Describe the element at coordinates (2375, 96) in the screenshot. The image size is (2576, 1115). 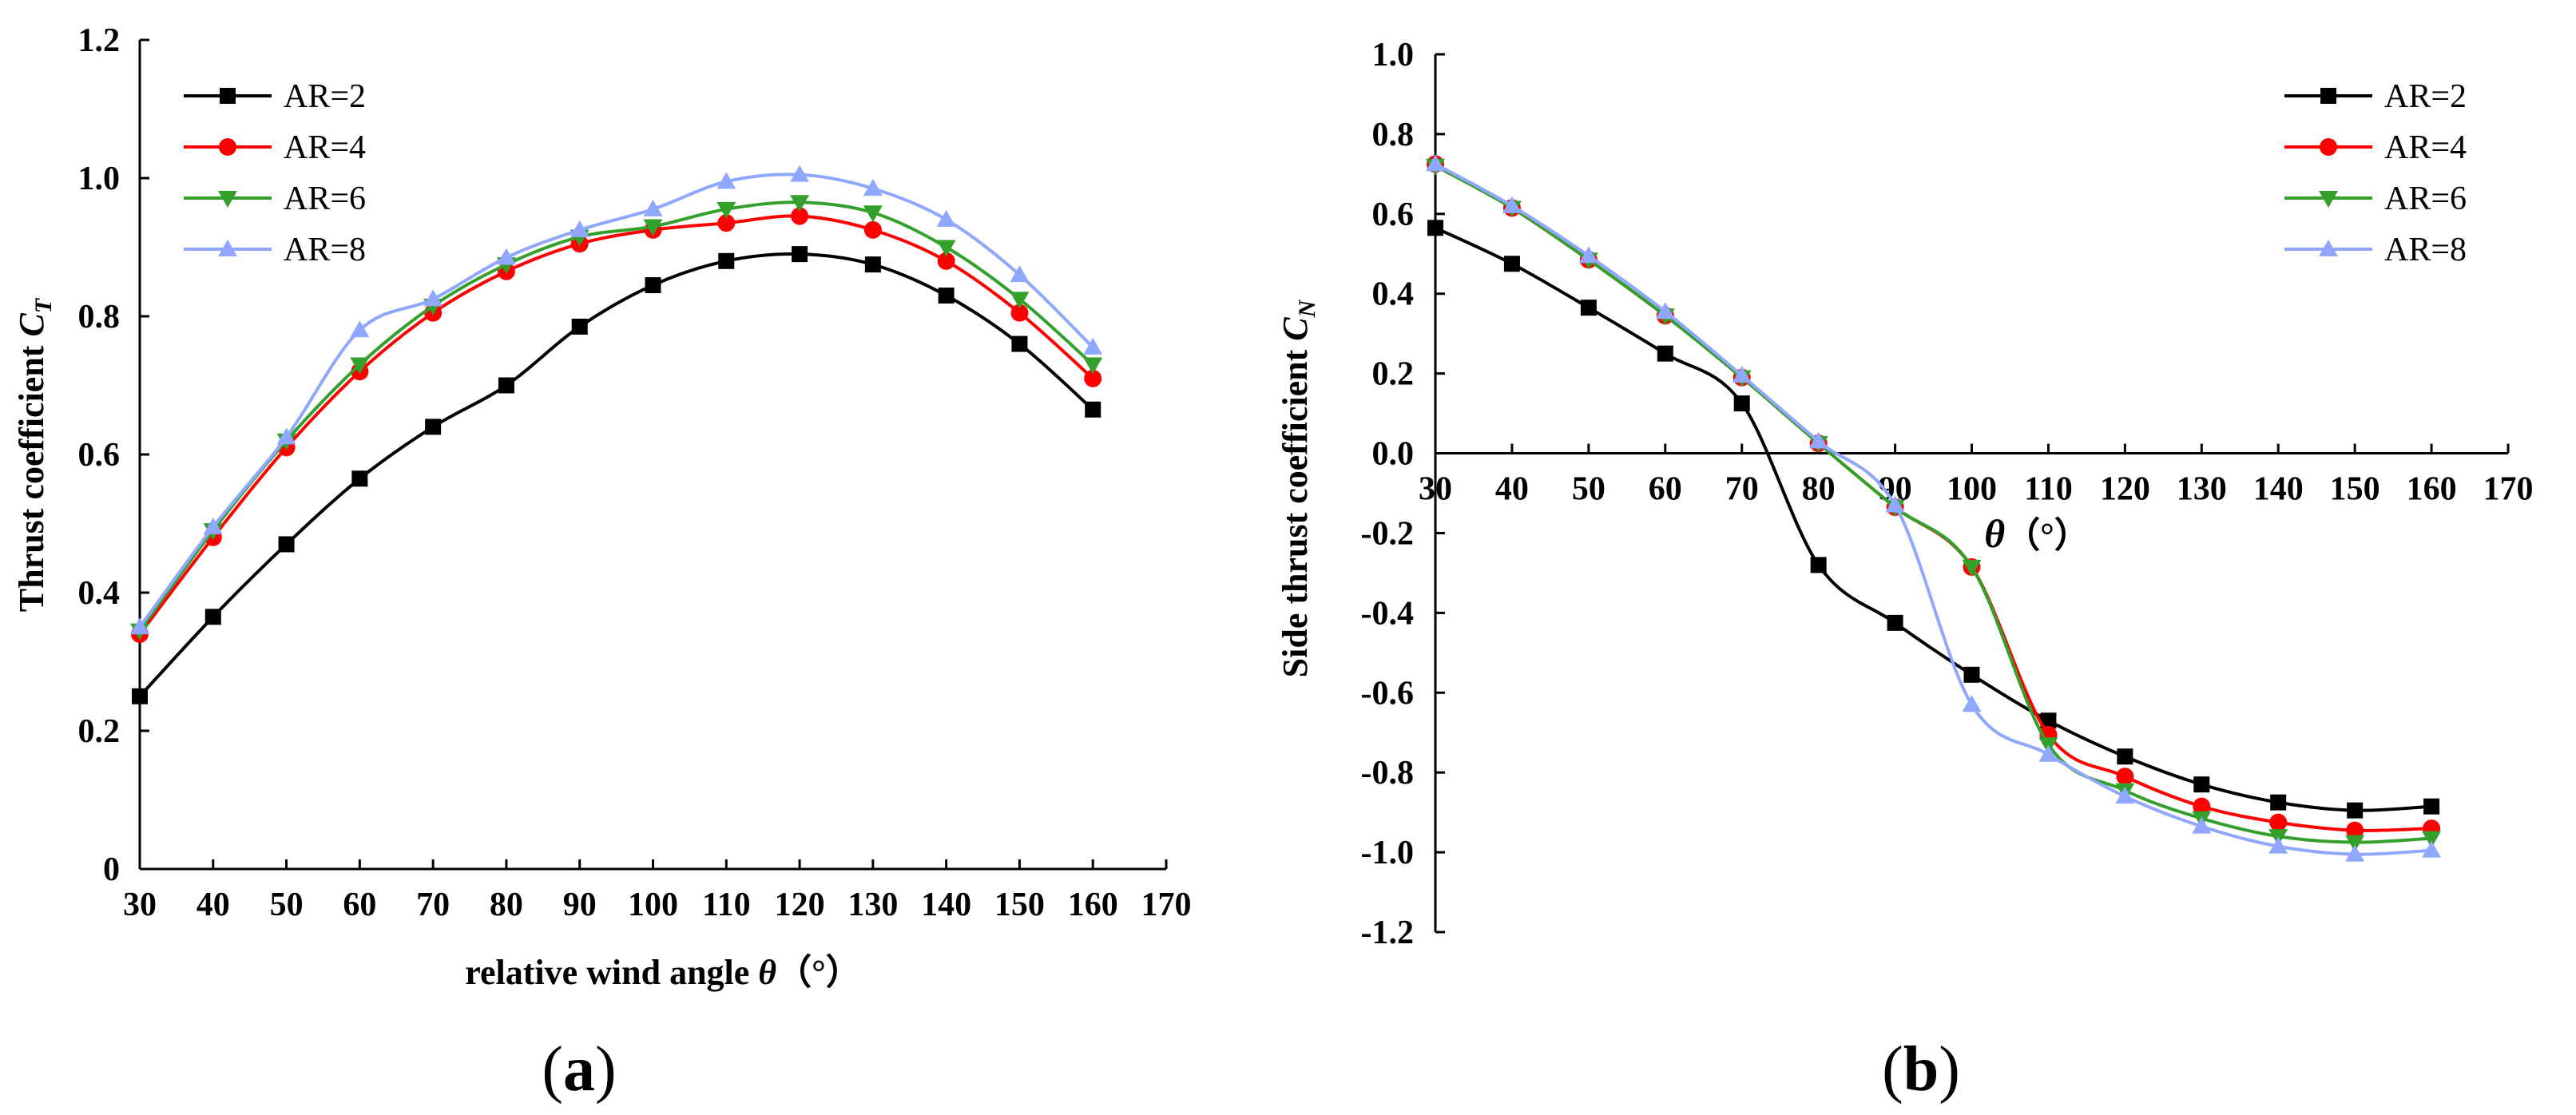
I see `legend-entry: AR=2` at that location.